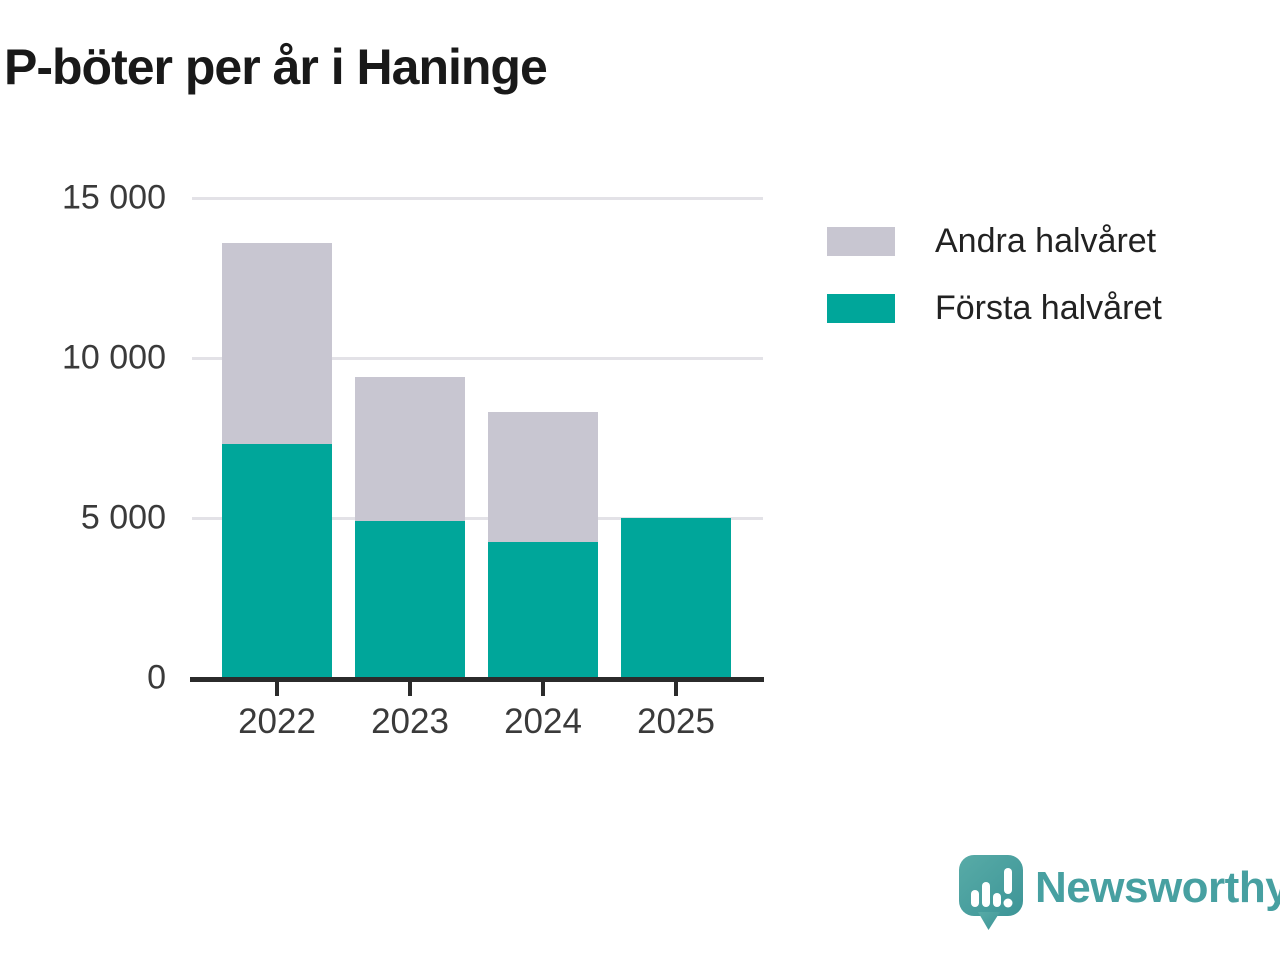  What do you see at coordinates (410, 599) in the screenshot?
I see `bar-2023-first-half` at bounding box center [410, 599].